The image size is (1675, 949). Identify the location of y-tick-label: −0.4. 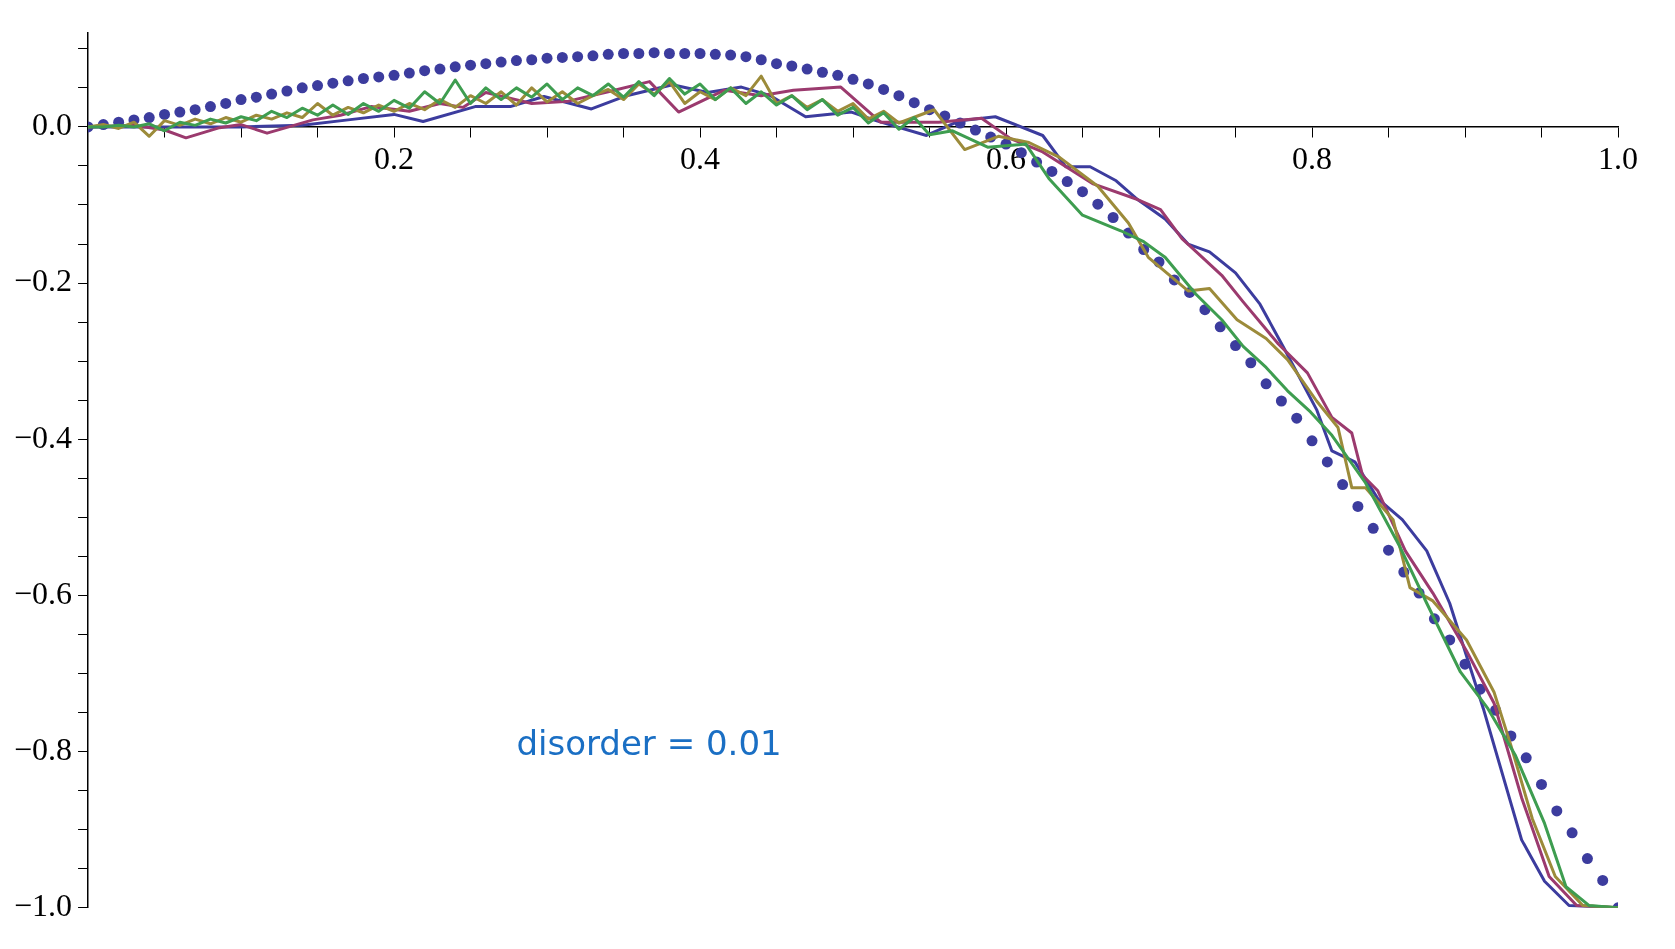
(43, 436).